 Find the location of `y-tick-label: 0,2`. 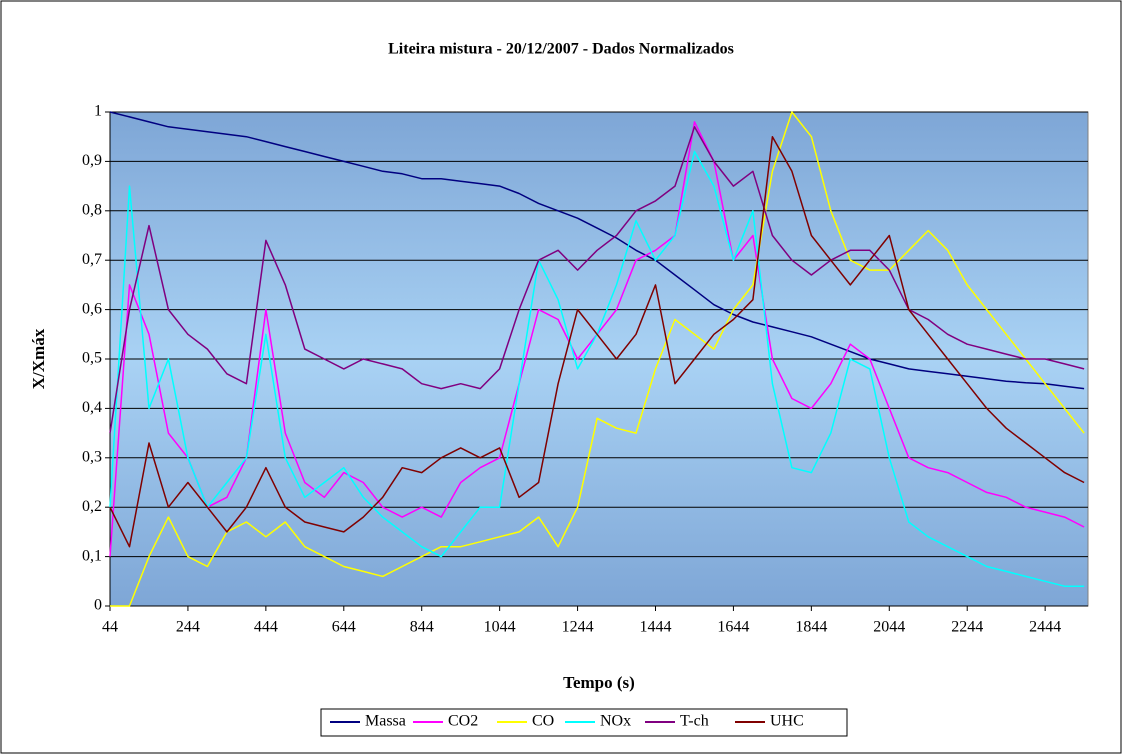

y-tick-label: 0,2 is located at coordinates (92, 506).